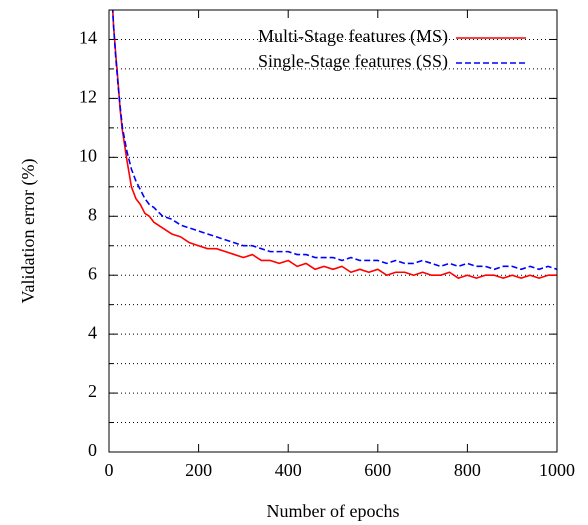 This screenshot has width=588, height=525. Describe the element at coordinates (288, 470) in the screenshot. I see `x-tick-label: 400` at that location.